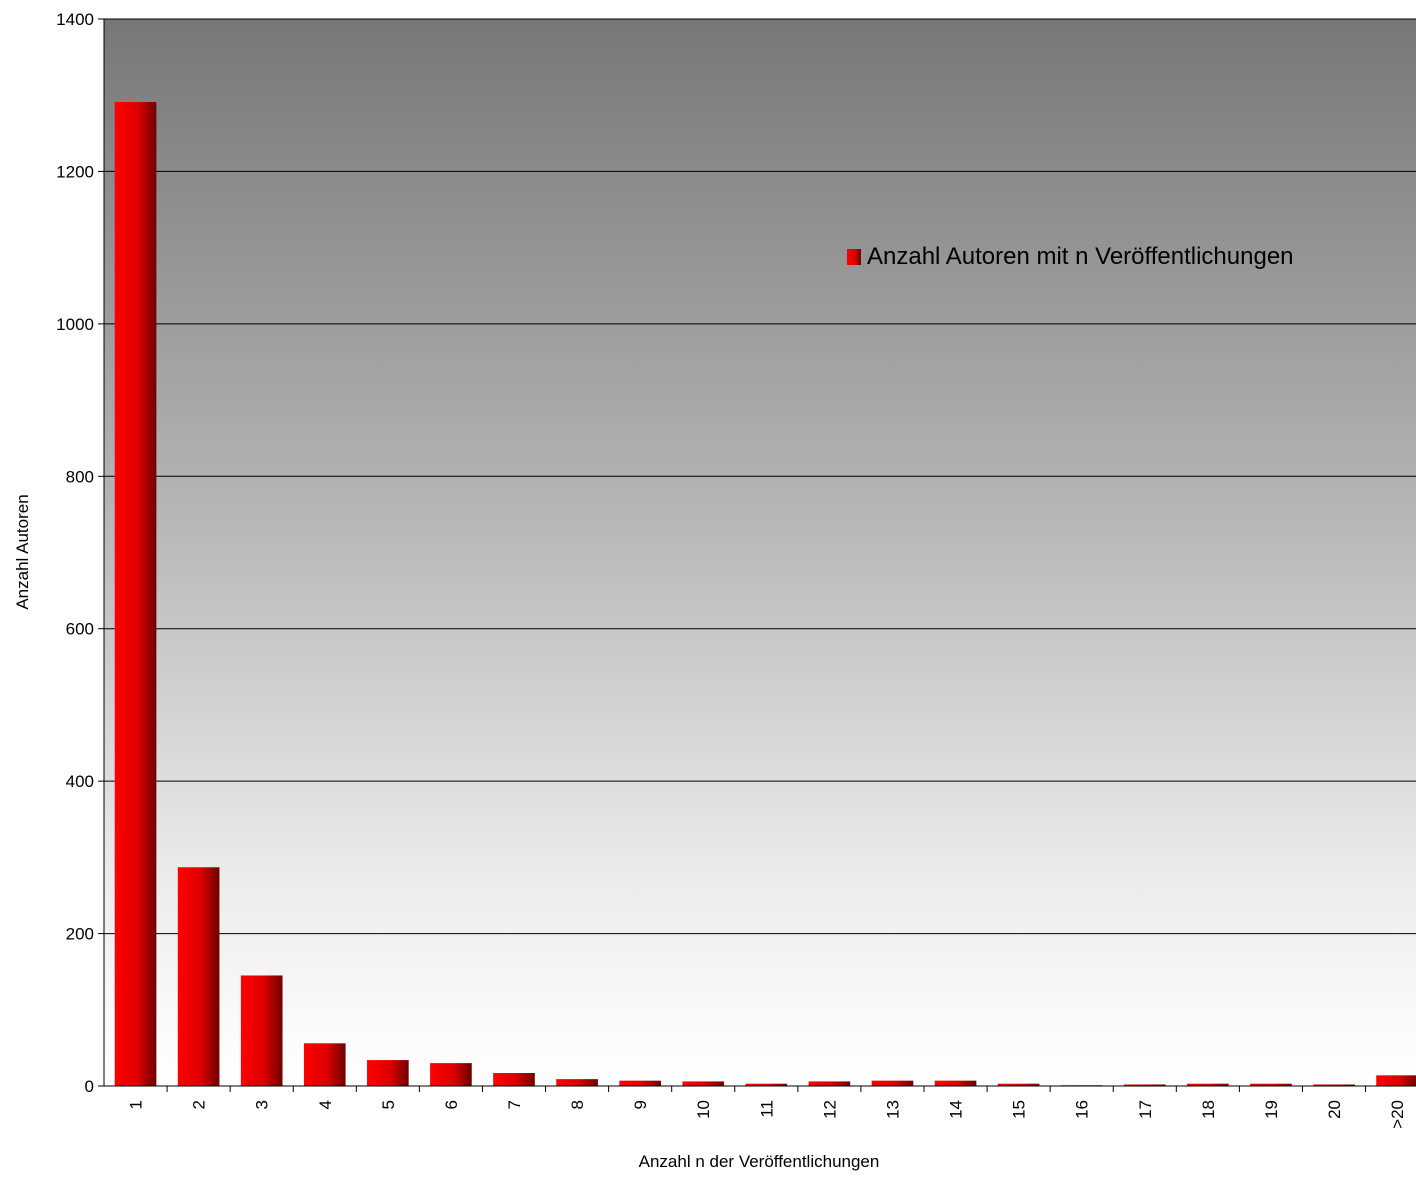  I want to click on x-tick-label: 10, so click(703, 1109).